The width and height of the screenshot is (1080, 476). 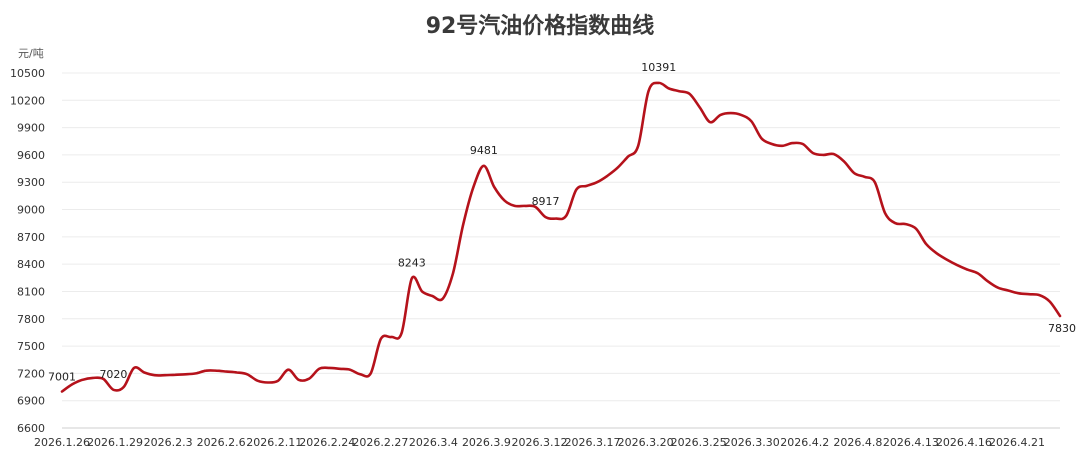 I want to click on data-label: 7830, so click(x=1062, y=328).